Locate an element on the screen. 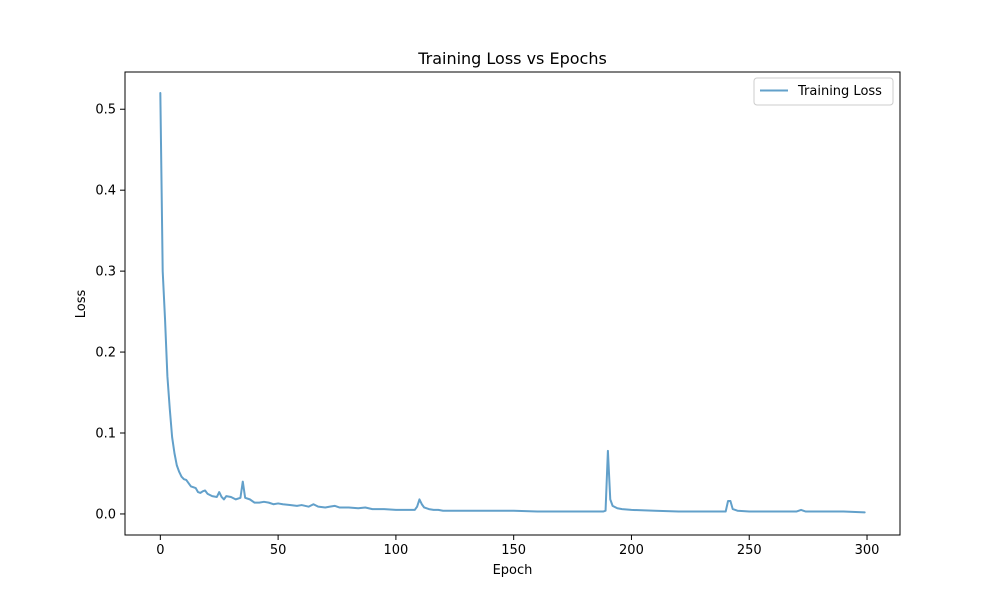 The width and height of the screenshot is (1000, 604). legend-label: Training Loss is located at coordinates (839, 91).